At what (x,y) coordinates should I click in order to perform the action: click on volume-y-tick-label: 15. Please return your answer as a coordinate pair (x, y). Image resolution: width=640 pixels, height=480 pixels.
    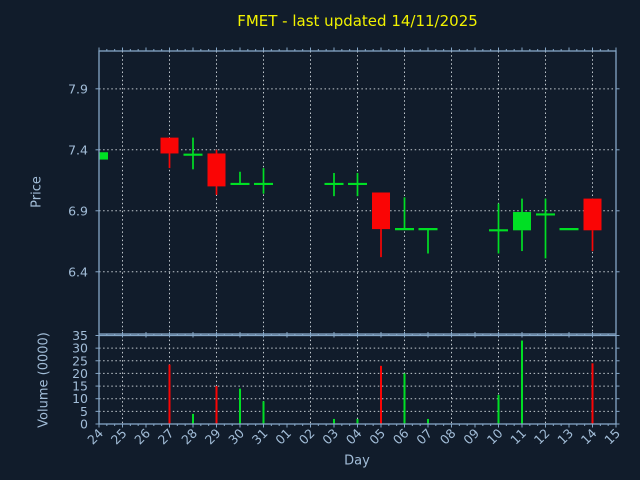
    Looking at the image, I should click on (80, 386).